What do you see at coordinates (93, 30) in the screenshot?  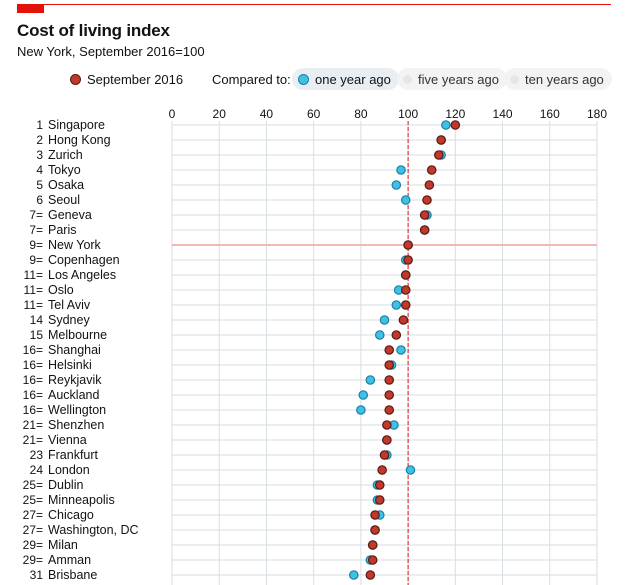 I see `chart-title: Cost of living index` at bounding box center [93, 30].